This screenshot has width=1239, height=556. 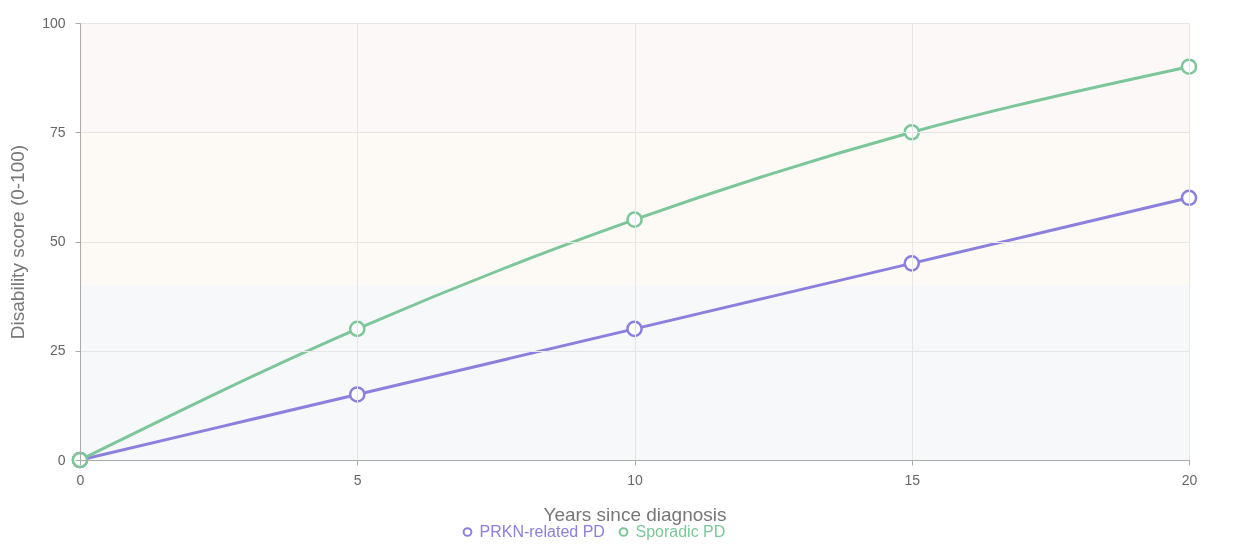 What do you see at coordinates (54, 22) in the screenshot?
I see `y-tick-label: 100` at bounding box center [54, 22].